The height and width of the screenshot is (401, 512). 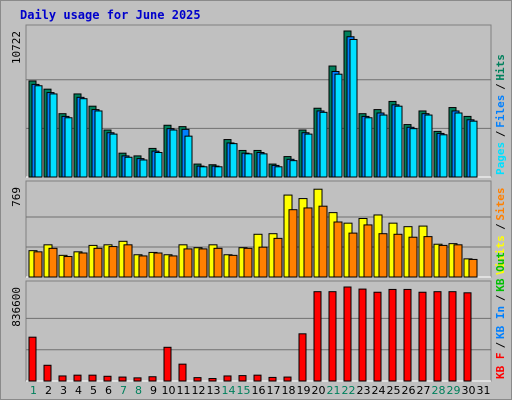 What do you see at coordinates (184, 390) in the screenshot?
I see `day-label: 11` at bounding box center [184, 390].